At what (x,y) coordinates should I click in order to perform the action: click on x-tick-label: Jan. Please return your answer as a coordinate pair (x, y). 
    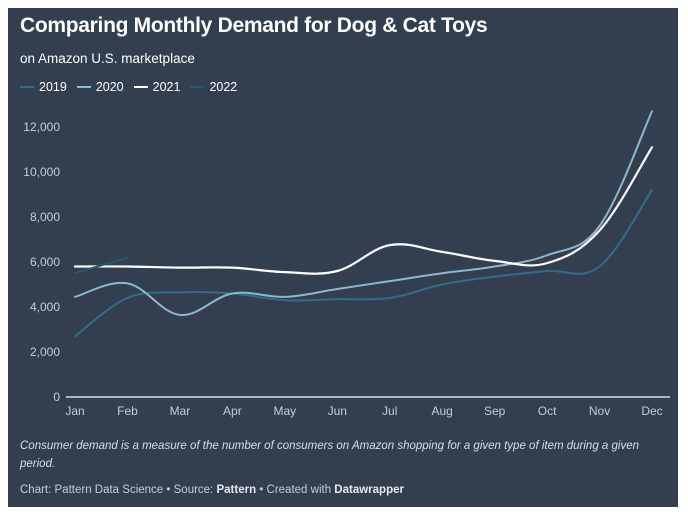
    Looking at the image, I should click on (74, 411).